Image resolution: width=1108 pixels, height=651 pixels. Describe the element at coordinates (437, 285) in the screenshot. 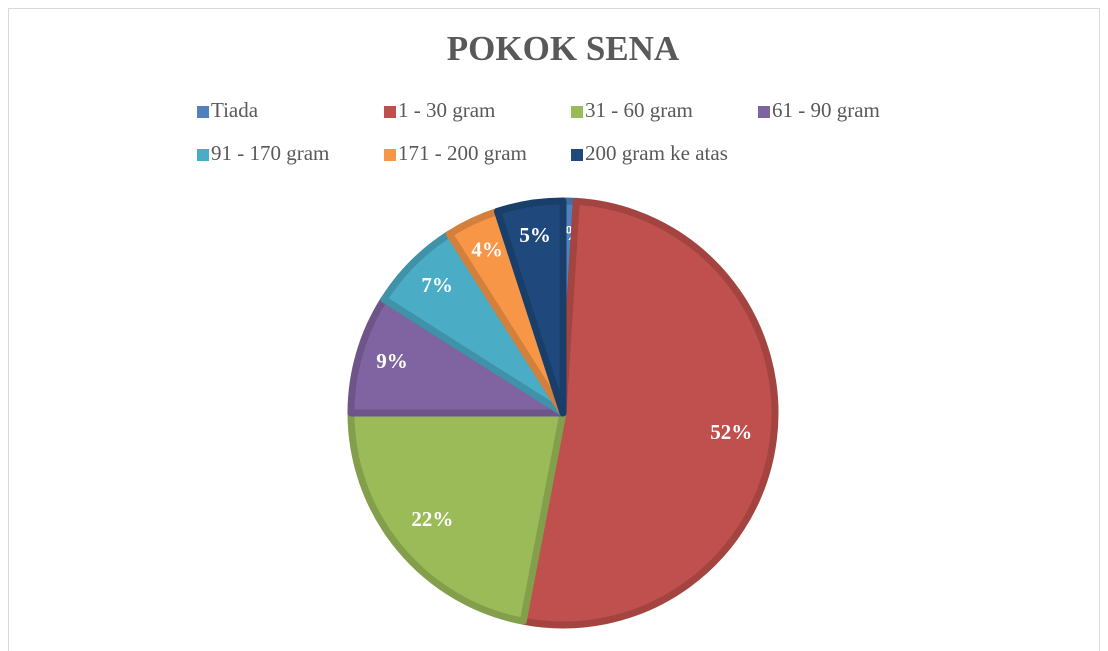

I see `data-label: 7%` at that location.